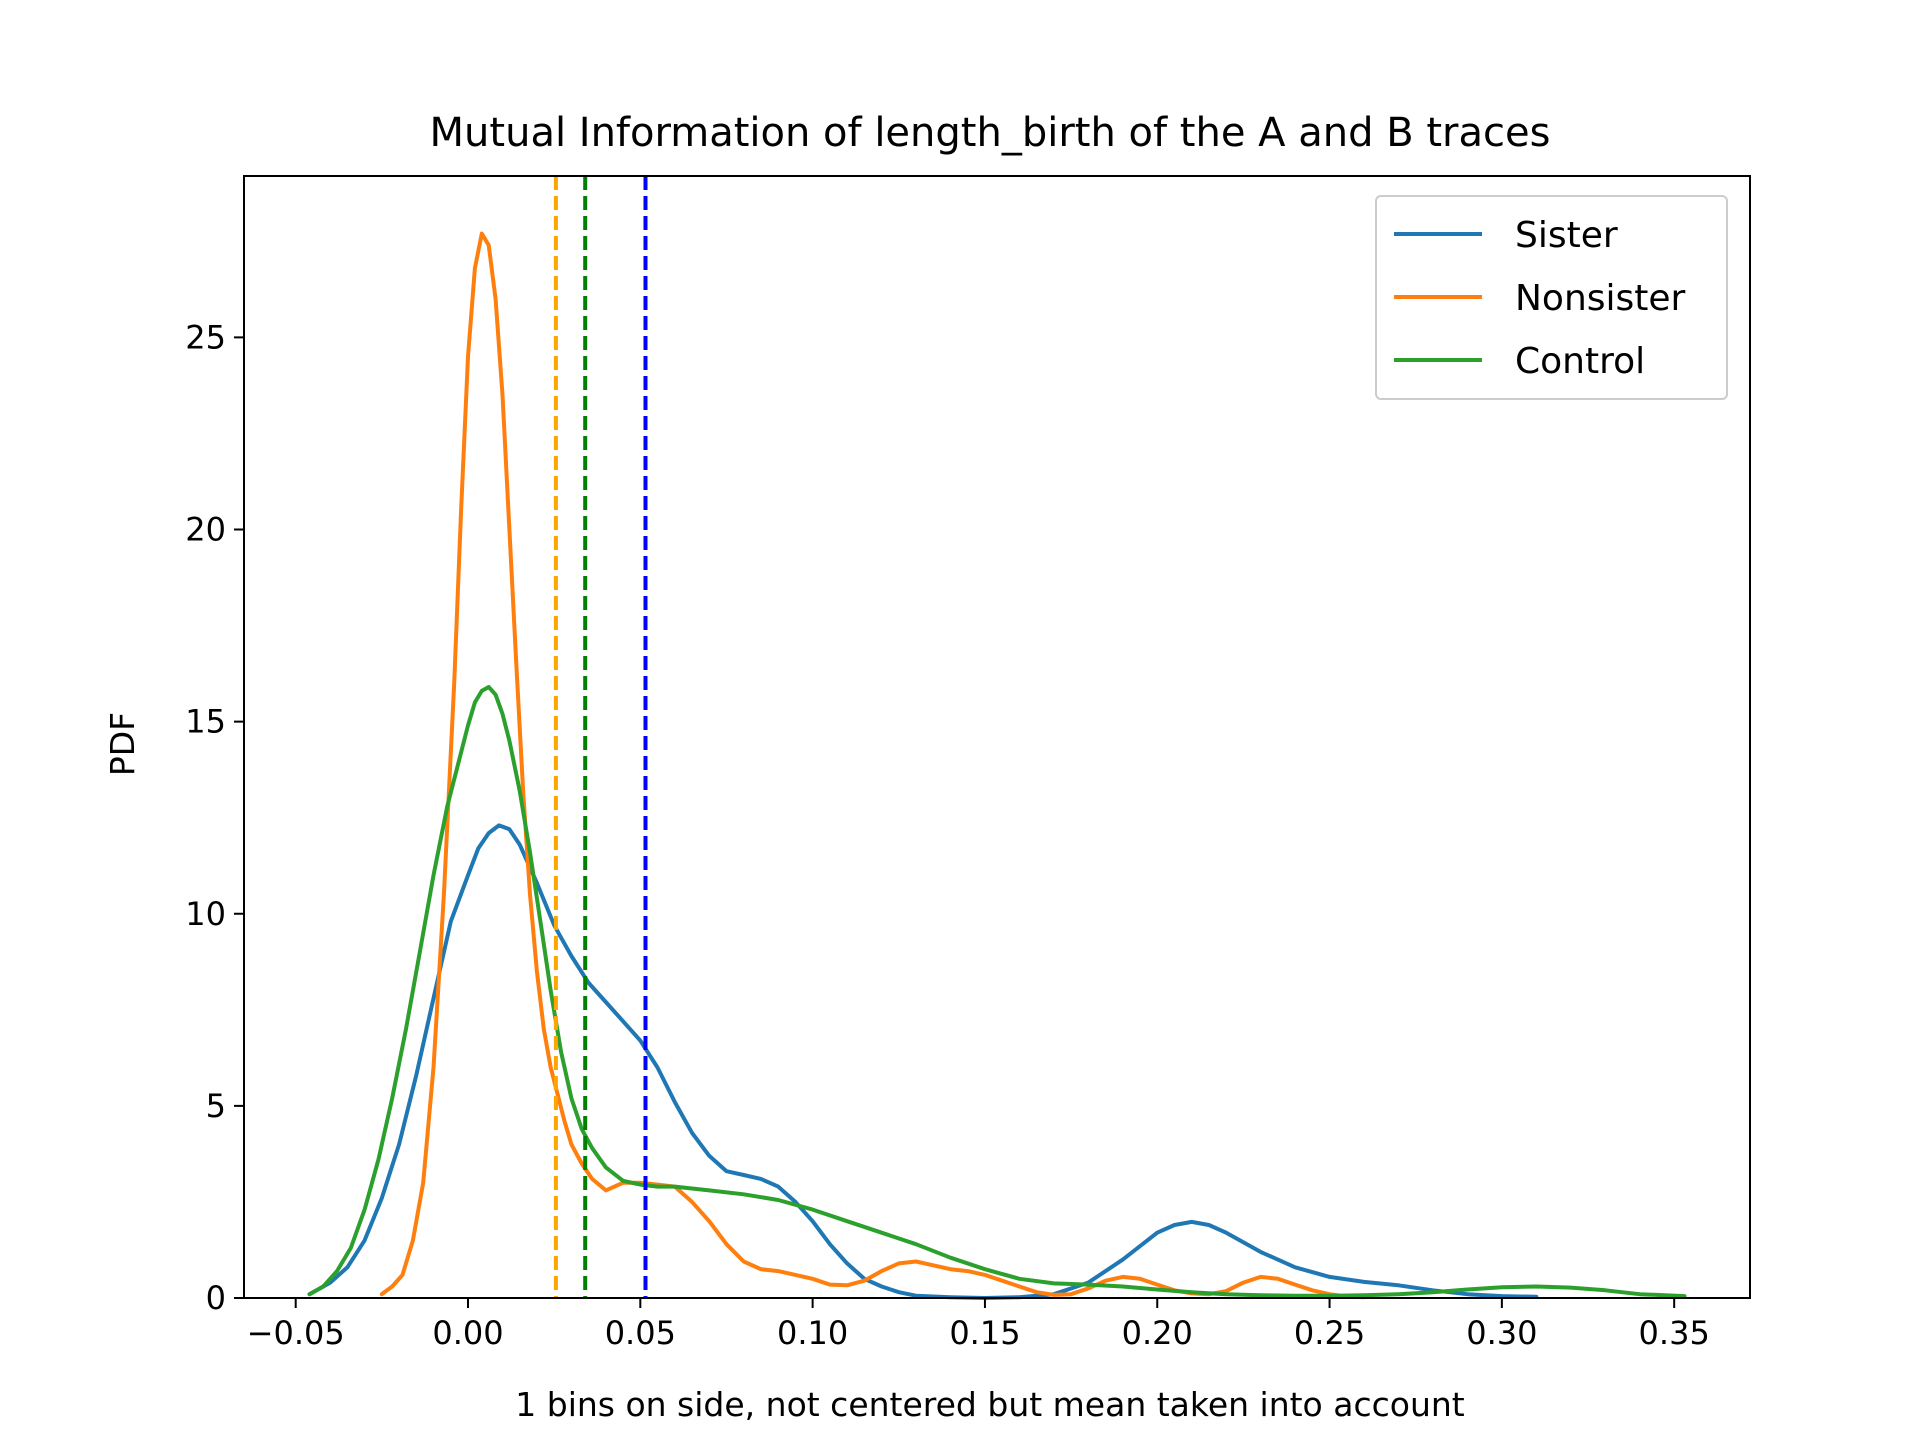  I want to click on x-tick-label: 0.10, so click(812, 1333).